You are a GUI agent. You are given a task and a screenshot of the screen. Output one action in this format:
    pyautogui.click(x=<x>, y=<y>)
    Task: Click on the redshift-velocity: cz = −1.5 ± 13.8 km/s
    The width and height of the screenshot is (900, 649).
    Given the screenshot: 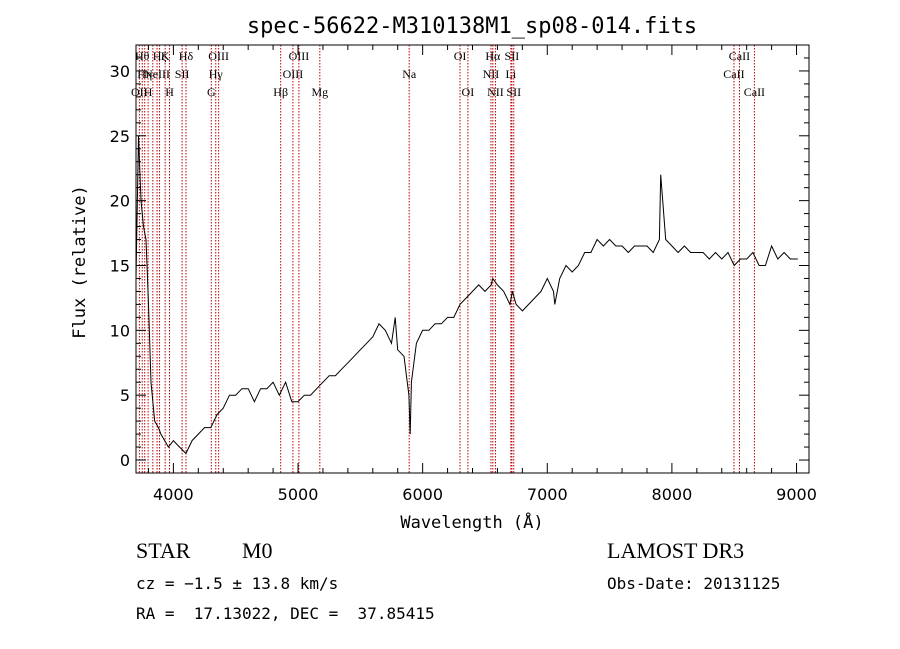 What is the action you would take?
    pyautogui.click(x=237, y=583)
    